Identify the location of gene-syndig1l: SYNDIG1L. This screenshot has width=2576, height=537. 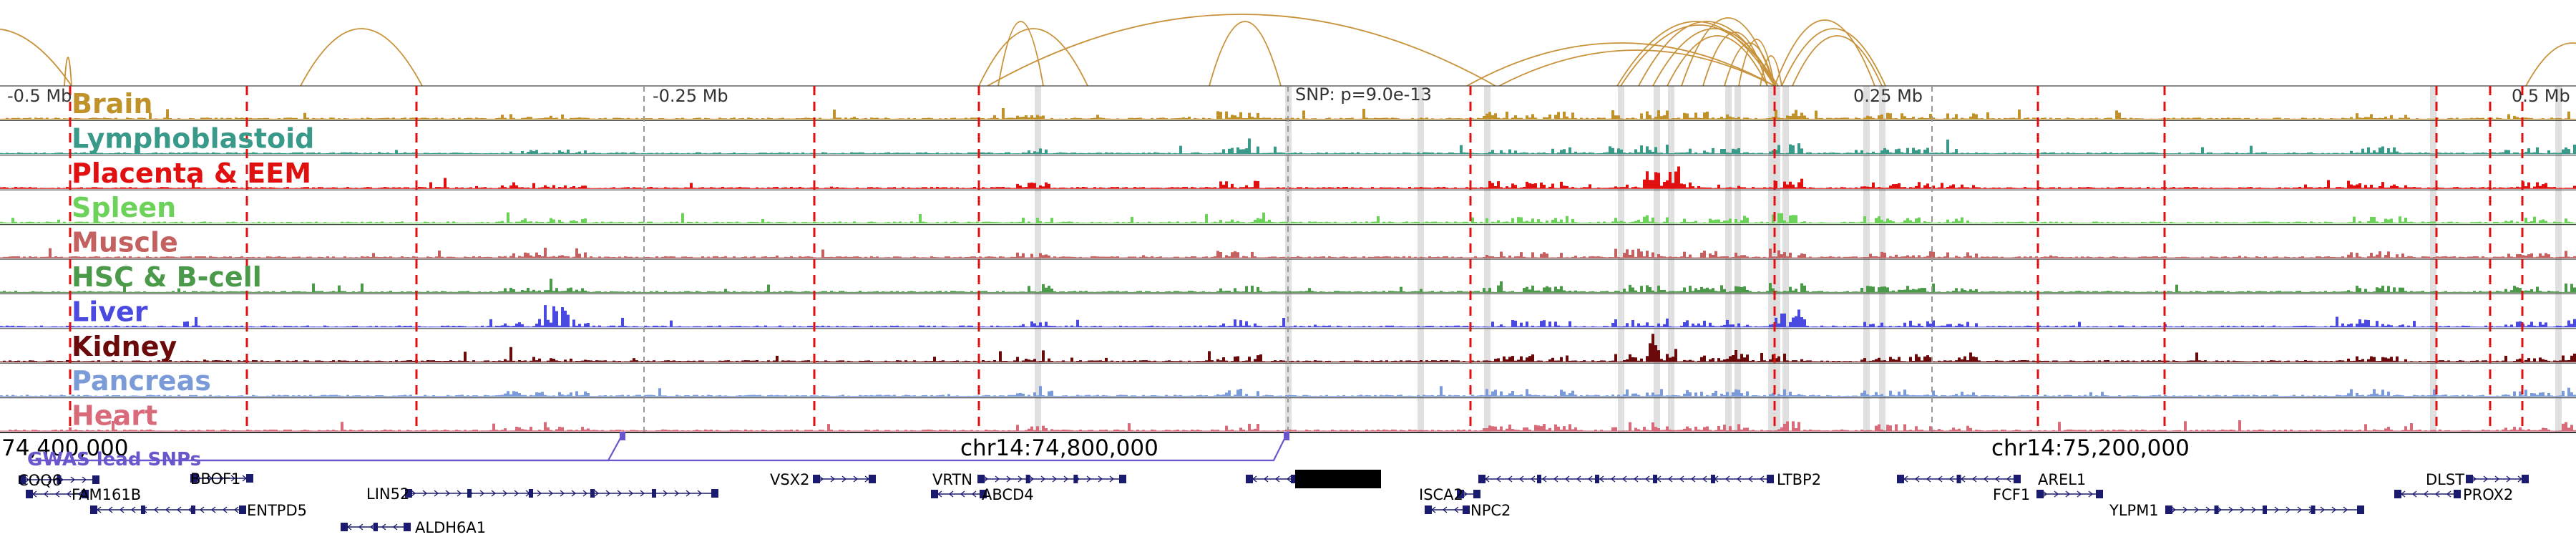
(1313, 479).